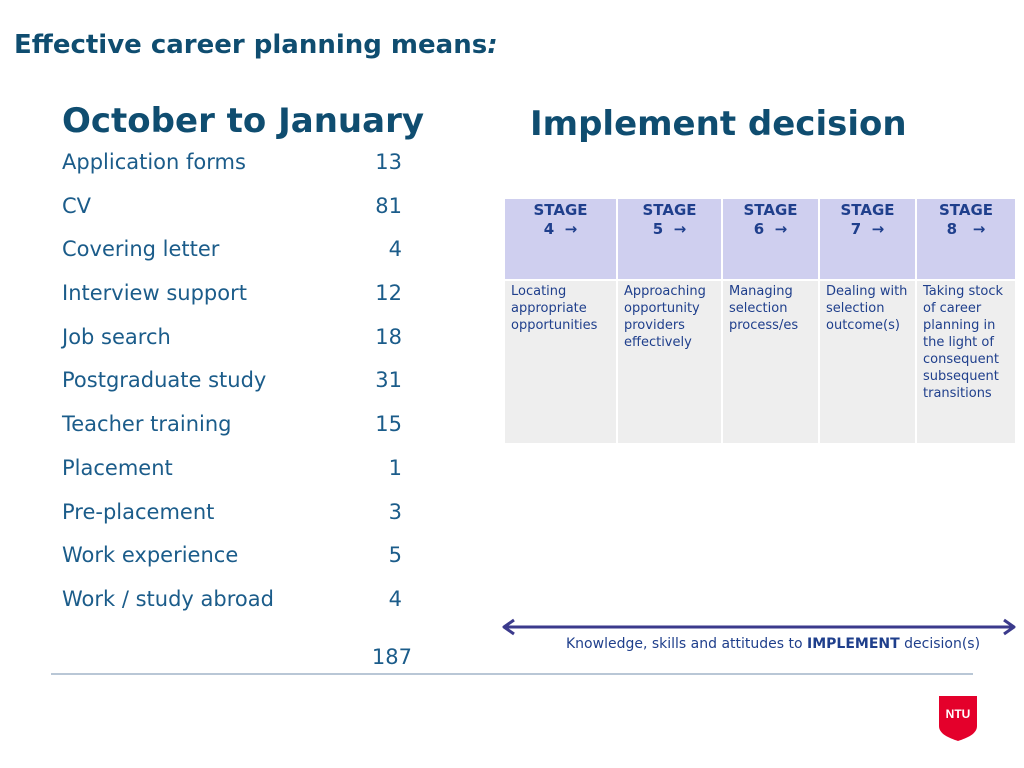 This screenshot has width=1024, height=768. Describe the element at coordinates (232, 343) in the screenshot. I see `stat-row: Job search 18` at that location.